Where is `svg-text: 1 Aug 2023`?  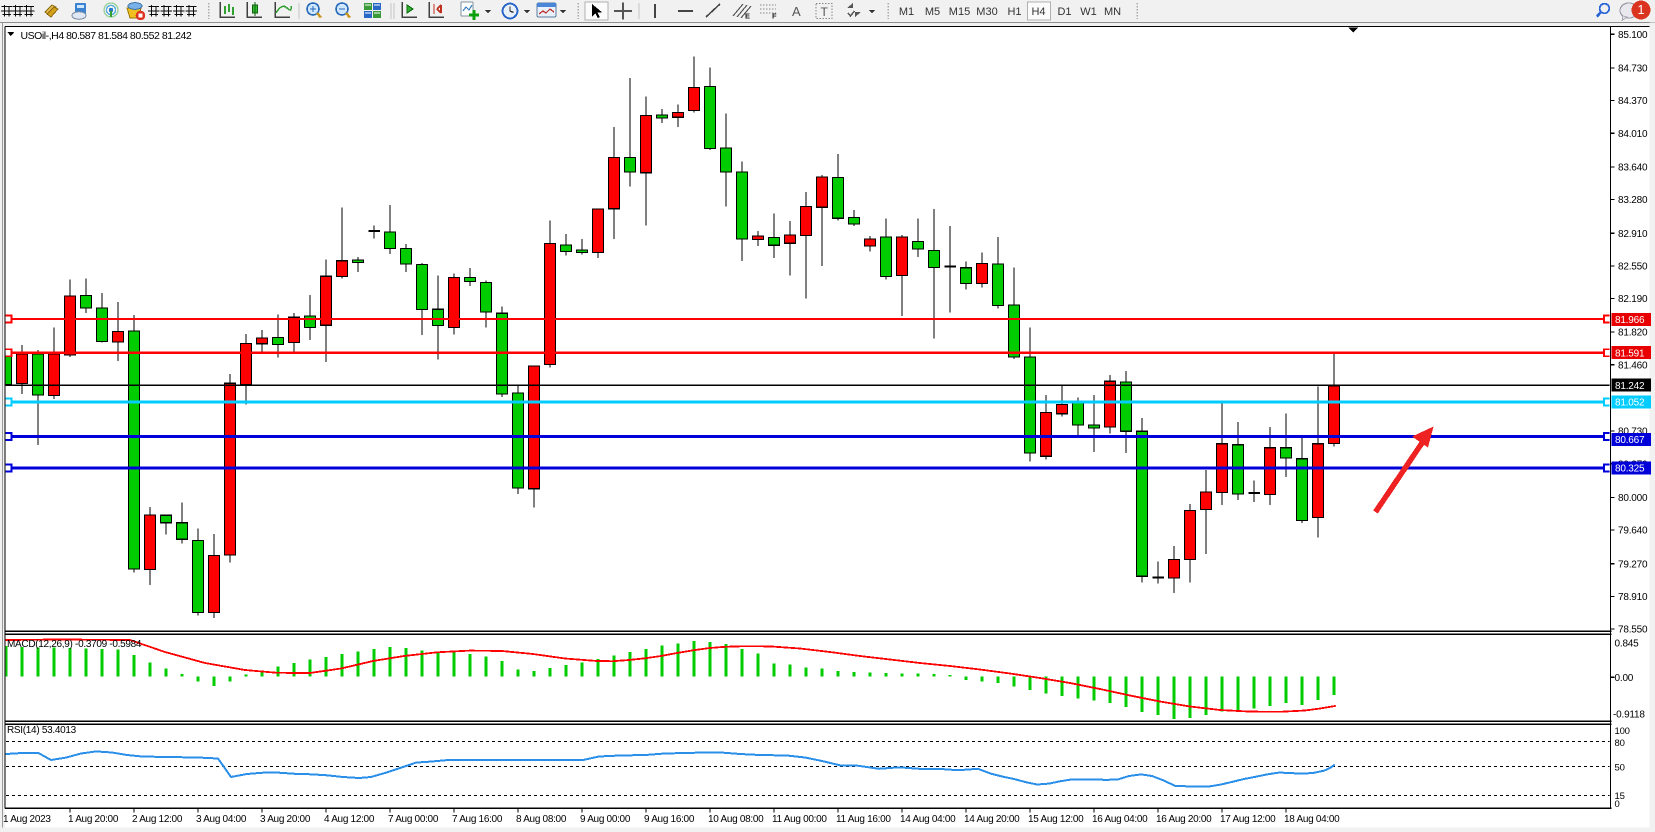
svg-text: 1 Aug 2023 is located at coordinates (27, 819).